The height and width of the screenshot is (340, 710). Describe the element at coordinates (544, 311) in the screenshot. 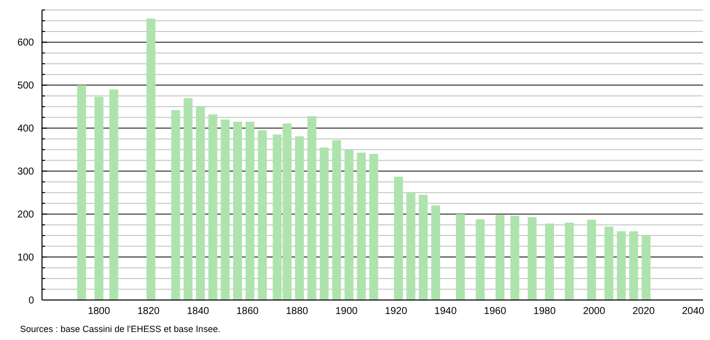

I see `x-tick-label: 1980` at that location.